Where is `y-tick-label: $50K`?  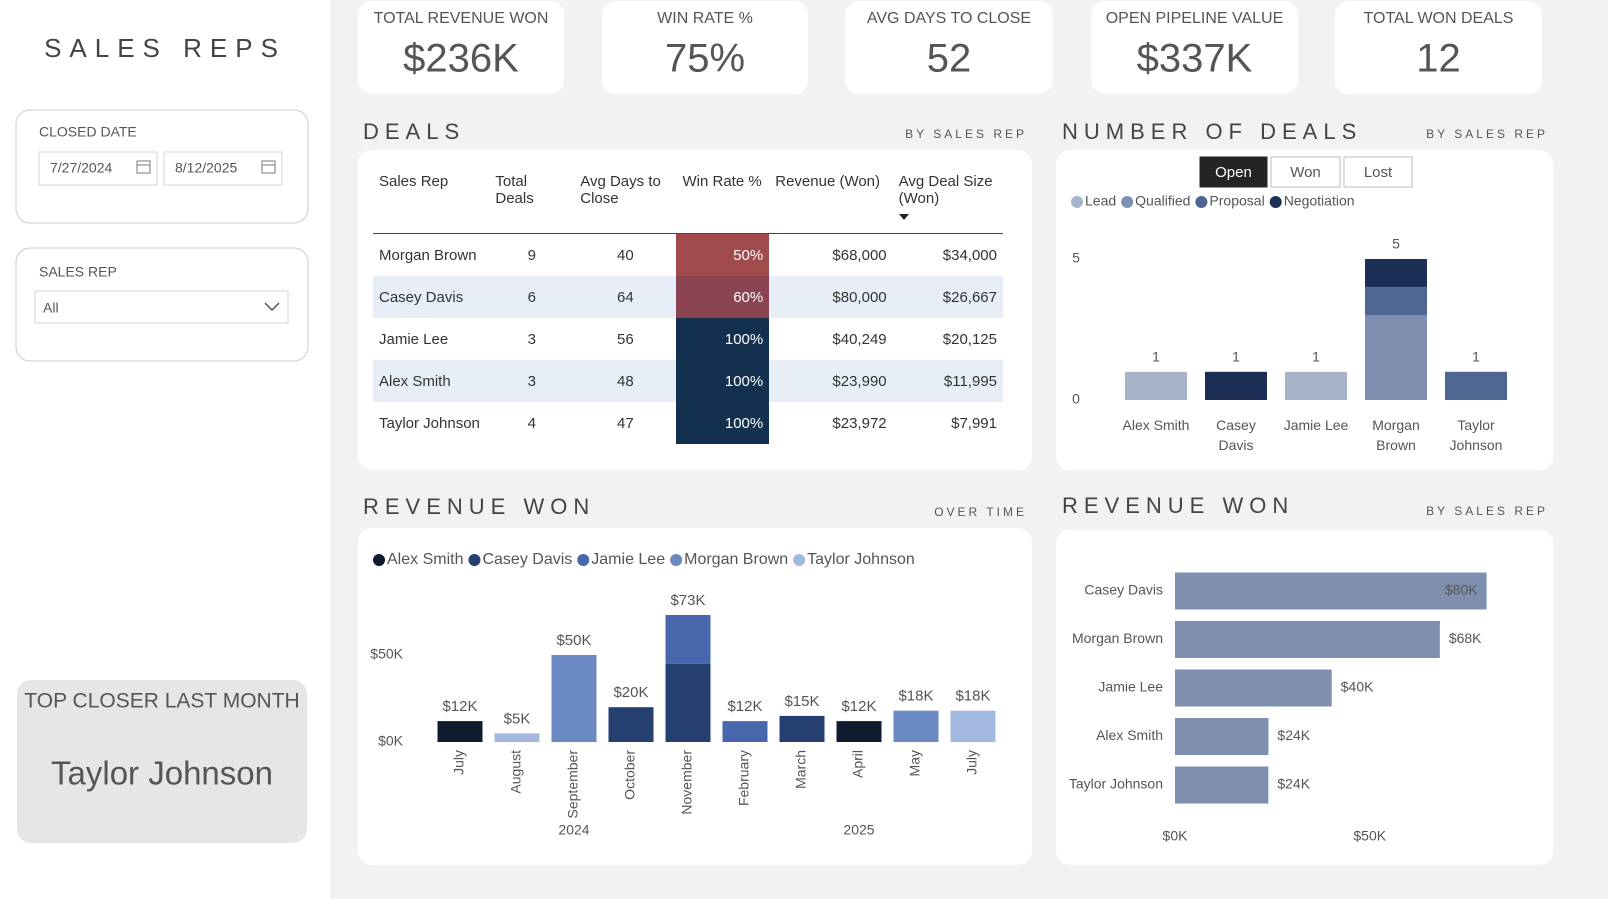 y-tick-label: $50K is located at coordinates (386, 654).